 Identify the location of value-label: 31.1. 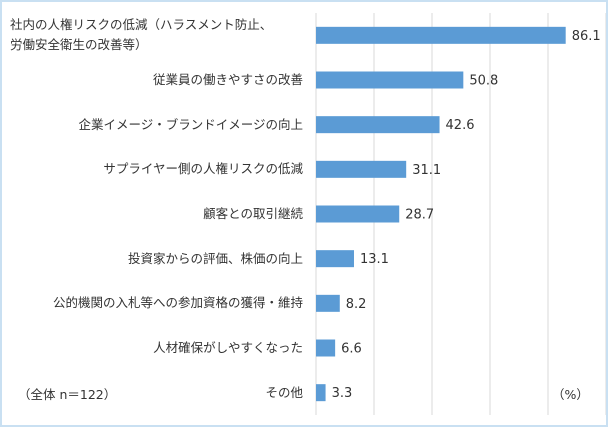
(426, 170).